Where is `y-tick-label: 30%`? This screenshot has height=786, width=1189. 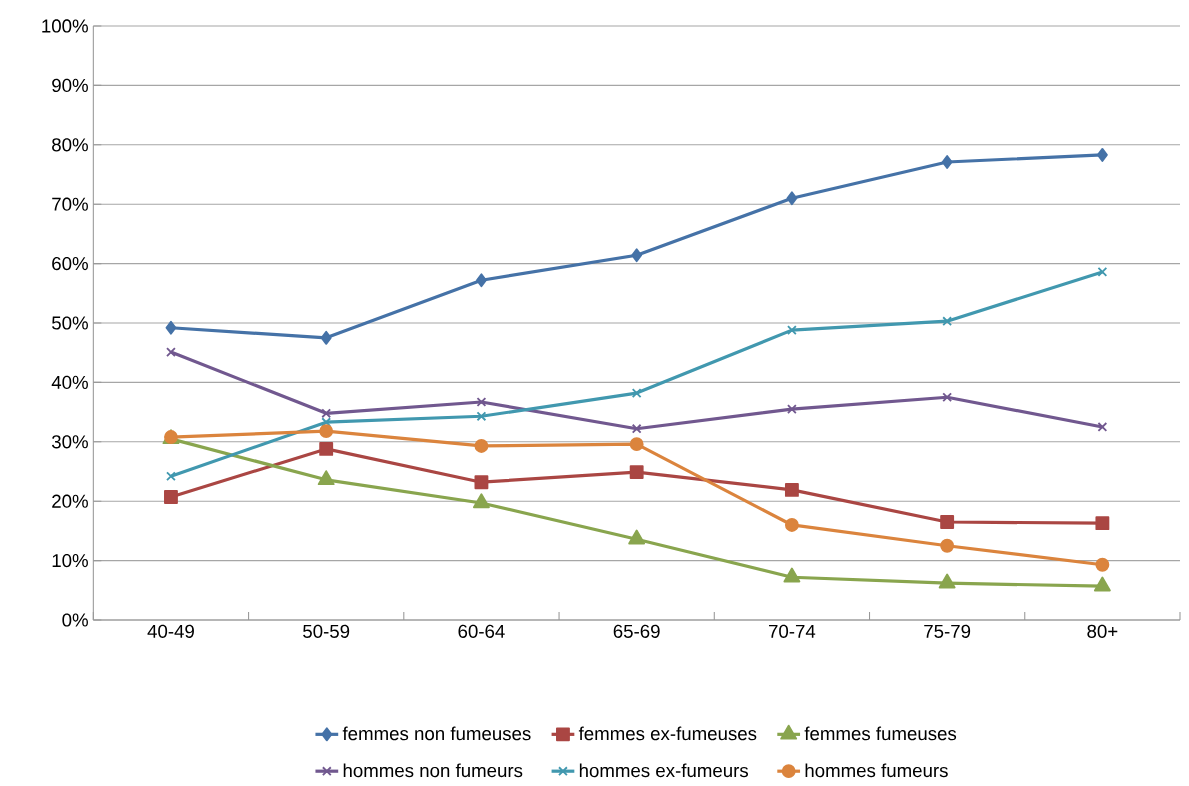 y-tick-label: 30% is located at coordinates (69, 442).